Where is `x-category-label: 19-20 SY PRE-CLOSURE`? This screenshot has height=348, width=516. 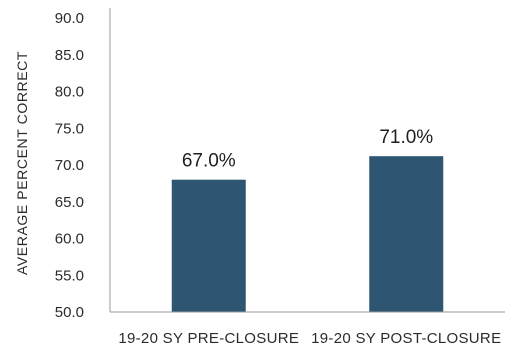
x-category-label: 19-20 SY PRE-CLOSURE is located at coordinates (208, 338).